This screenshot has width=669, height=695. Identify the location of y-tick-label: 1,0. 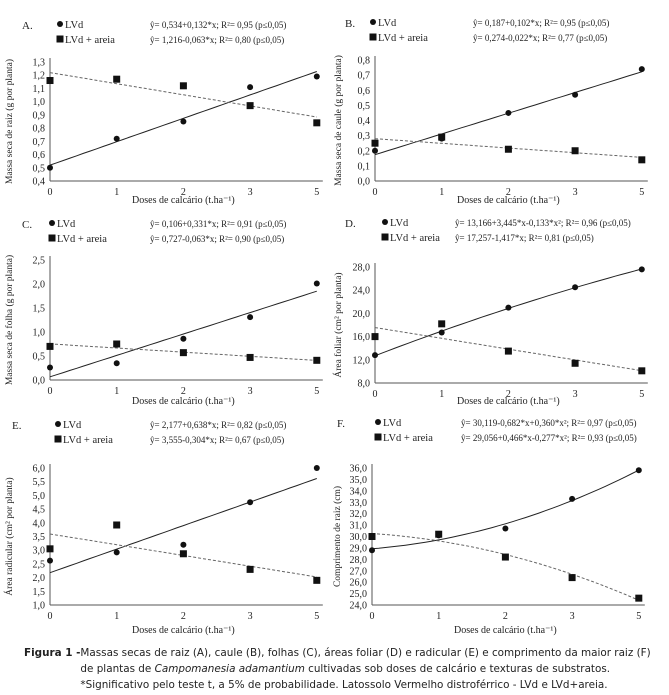
(39, 606).